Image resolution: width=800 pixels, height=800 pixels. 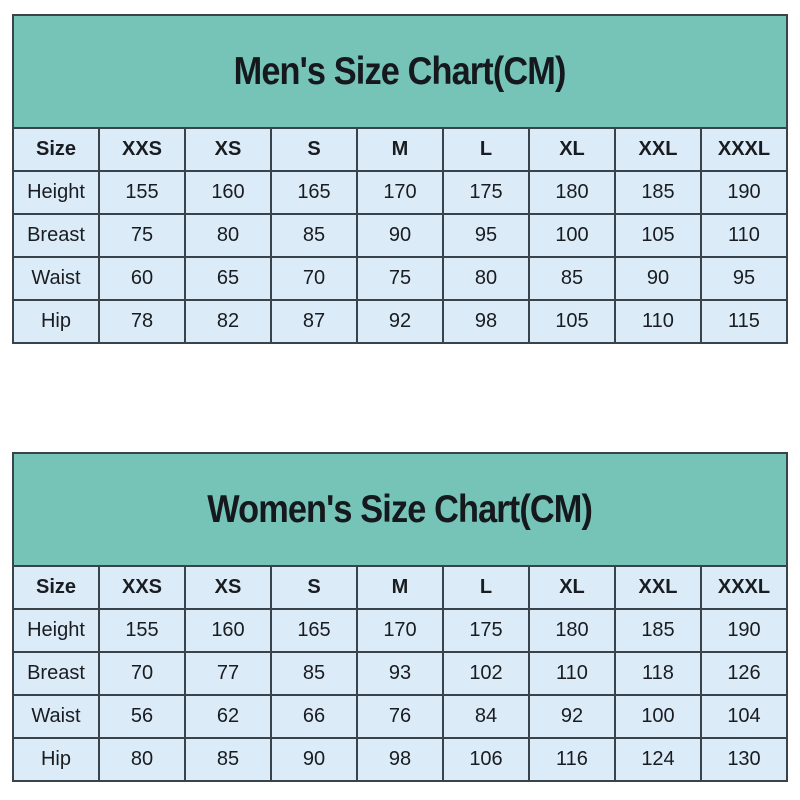 What do you see at coordinates (486, 716) in the screenshot?
I see `value-cell: 84` at bounding box center [486, 716].